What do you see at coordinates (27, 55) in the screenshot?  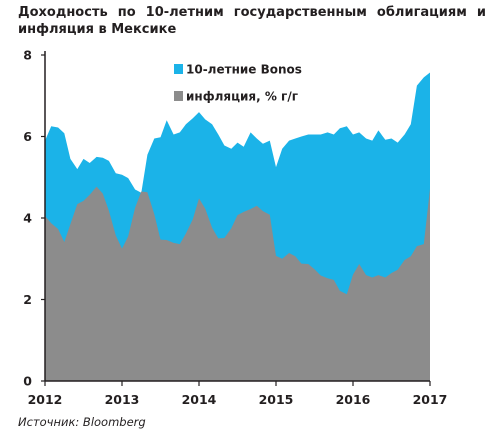 I see `y-tick-label: 8` at bounding box center [27, 55].